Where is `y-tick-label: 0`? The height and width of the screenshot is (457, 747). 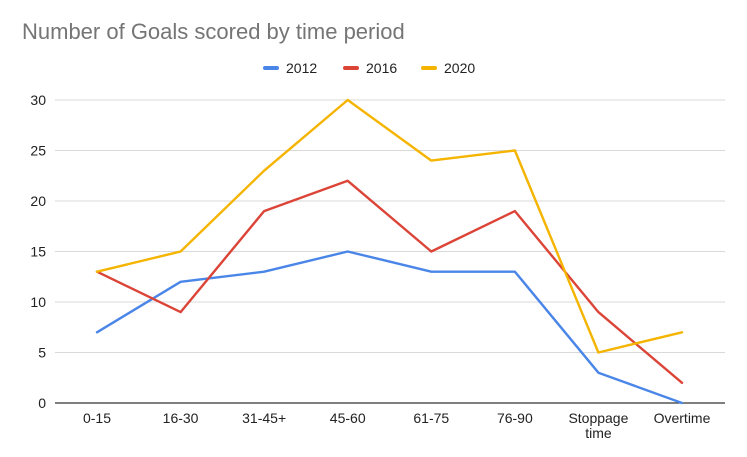
y-tick-label: 0 is located at coordinates (42, 403).